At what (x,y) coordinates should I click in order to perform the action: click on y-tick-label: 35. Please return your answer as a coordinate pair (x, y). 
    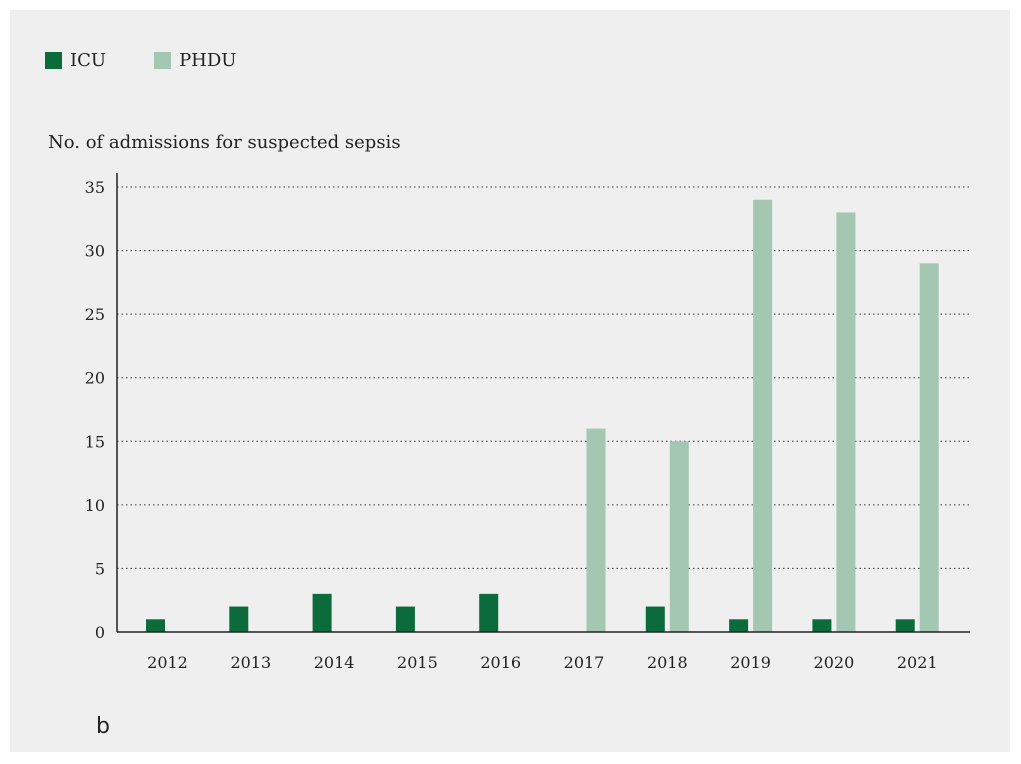
    Looking at the image, I should click on (95, 187).